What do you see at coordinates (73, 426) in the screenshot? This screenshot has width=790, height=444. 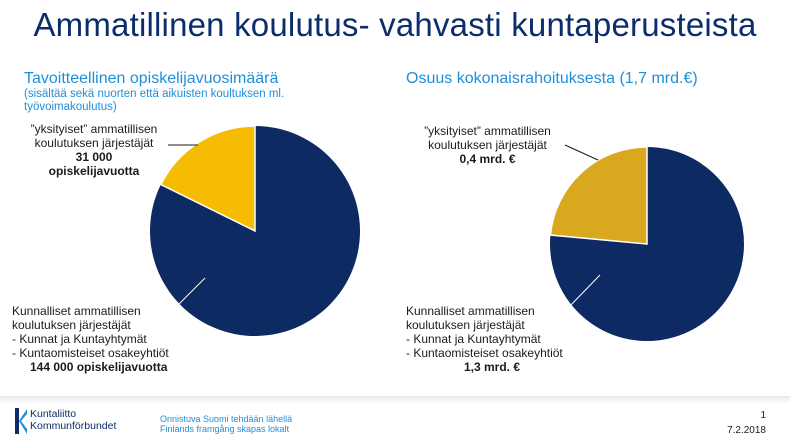 I see `logo-text-line: Kommunförbundet` at bounding box center [73, 426].